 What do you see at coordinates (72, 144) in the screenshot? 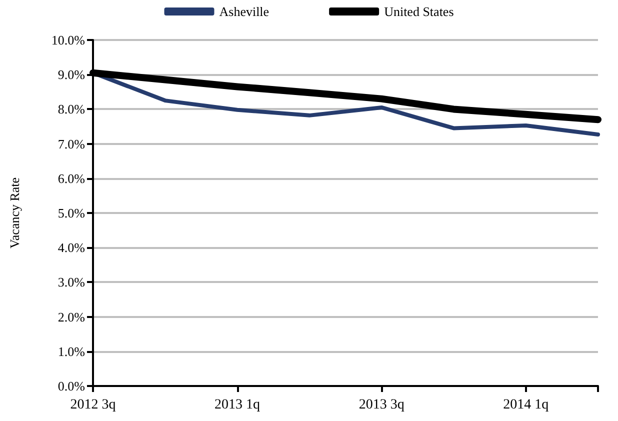
I see `y-tick-label: 7.0%` at bounding box center [72, 144].